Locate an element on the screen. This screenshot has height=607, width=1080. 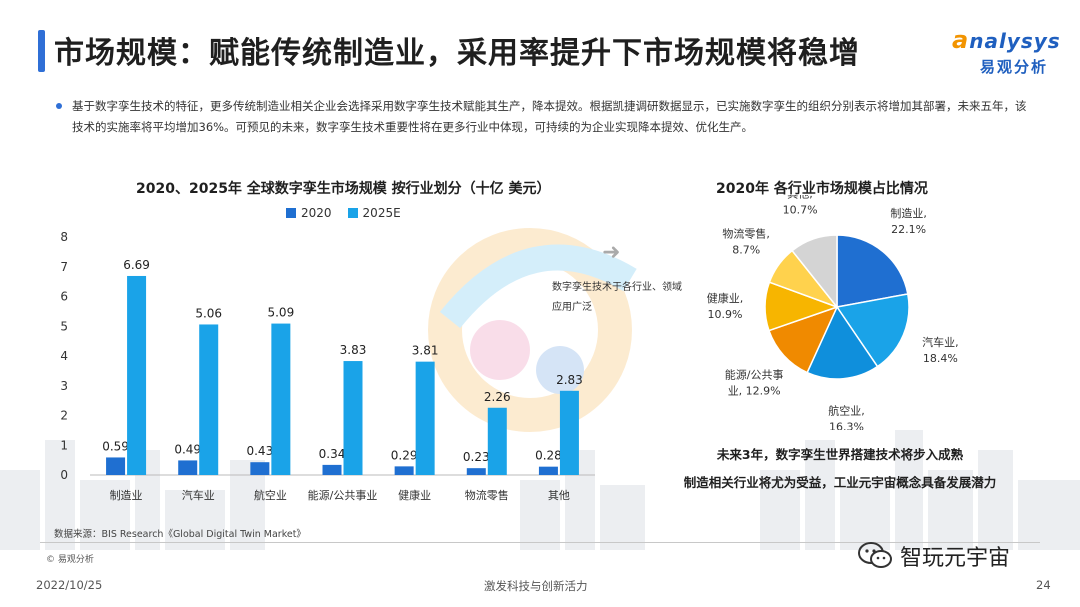
data-label: 0.28 is located at coordinates (548, 456).